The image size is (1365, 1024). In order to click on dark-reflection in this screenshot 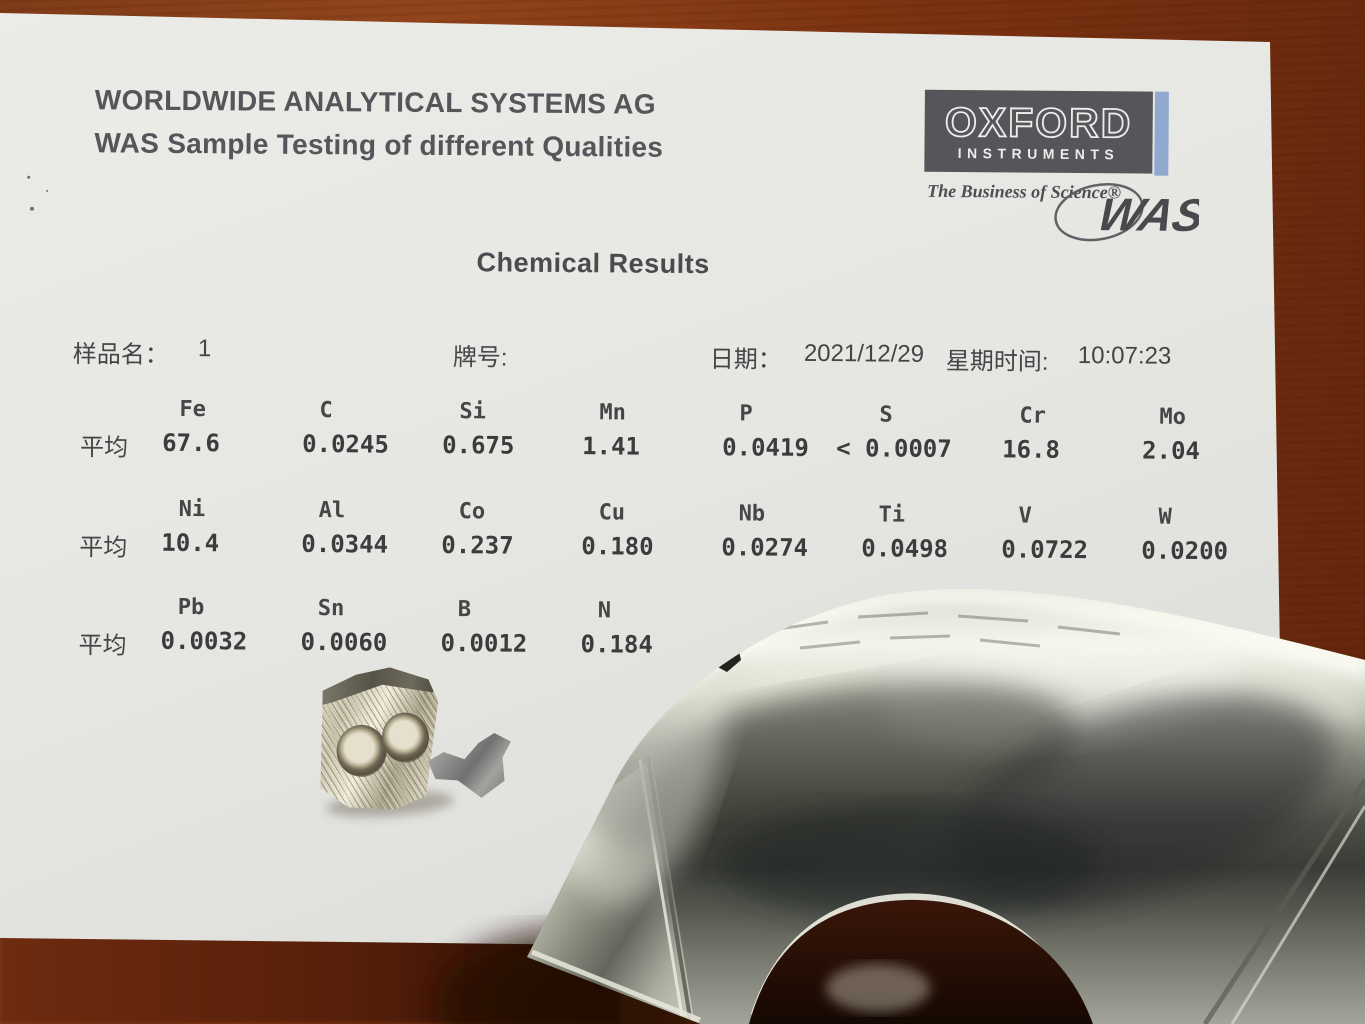, I will do `click(910, 862)`.